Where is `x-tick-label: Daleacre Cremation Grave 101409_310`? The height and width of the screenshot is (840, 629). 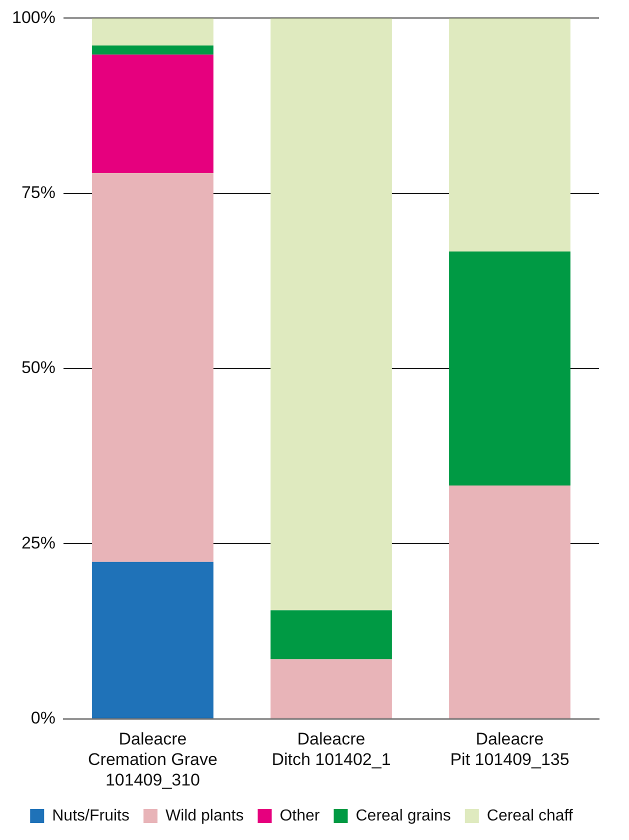 x-tick-label: Daleacre Cremation Grave 101409_310 is located at coordinates (153, 760).